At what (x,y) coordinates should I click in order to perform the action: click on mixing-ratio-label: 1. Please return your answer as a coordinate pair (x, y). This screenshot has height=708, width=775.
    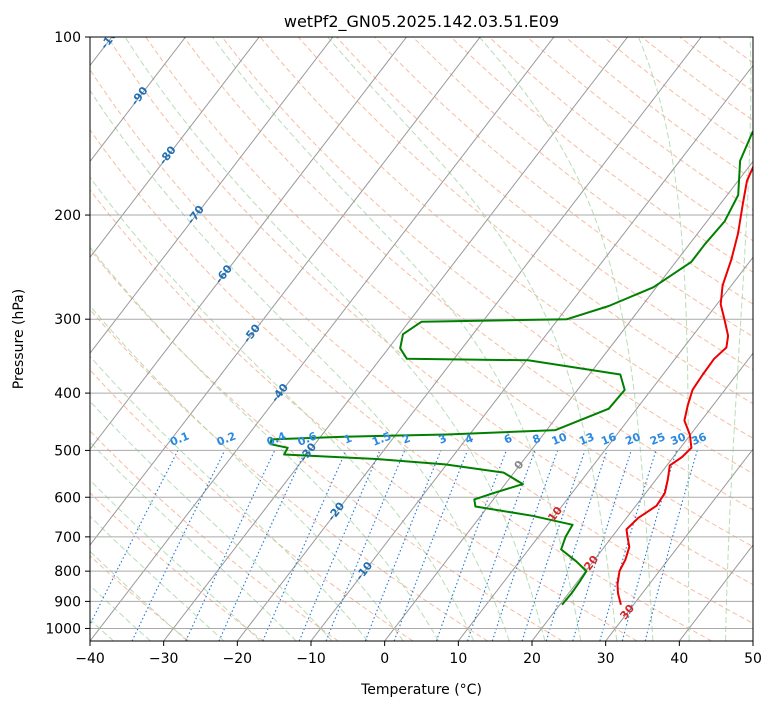
    Looking at the image, I should click on (348, 439).